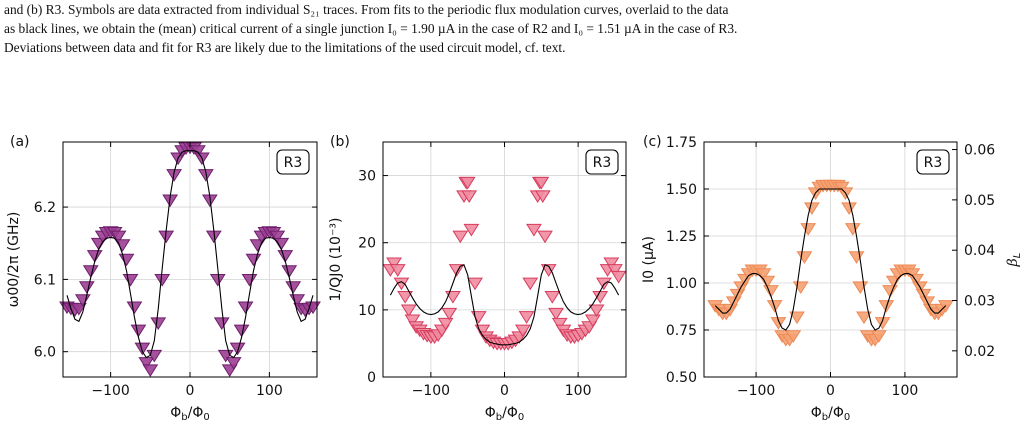  What do you see at coordinates (979, 251) in the screenshot?
I see `y-right-tick-label: 0.04` at bounding box center [979, 251].